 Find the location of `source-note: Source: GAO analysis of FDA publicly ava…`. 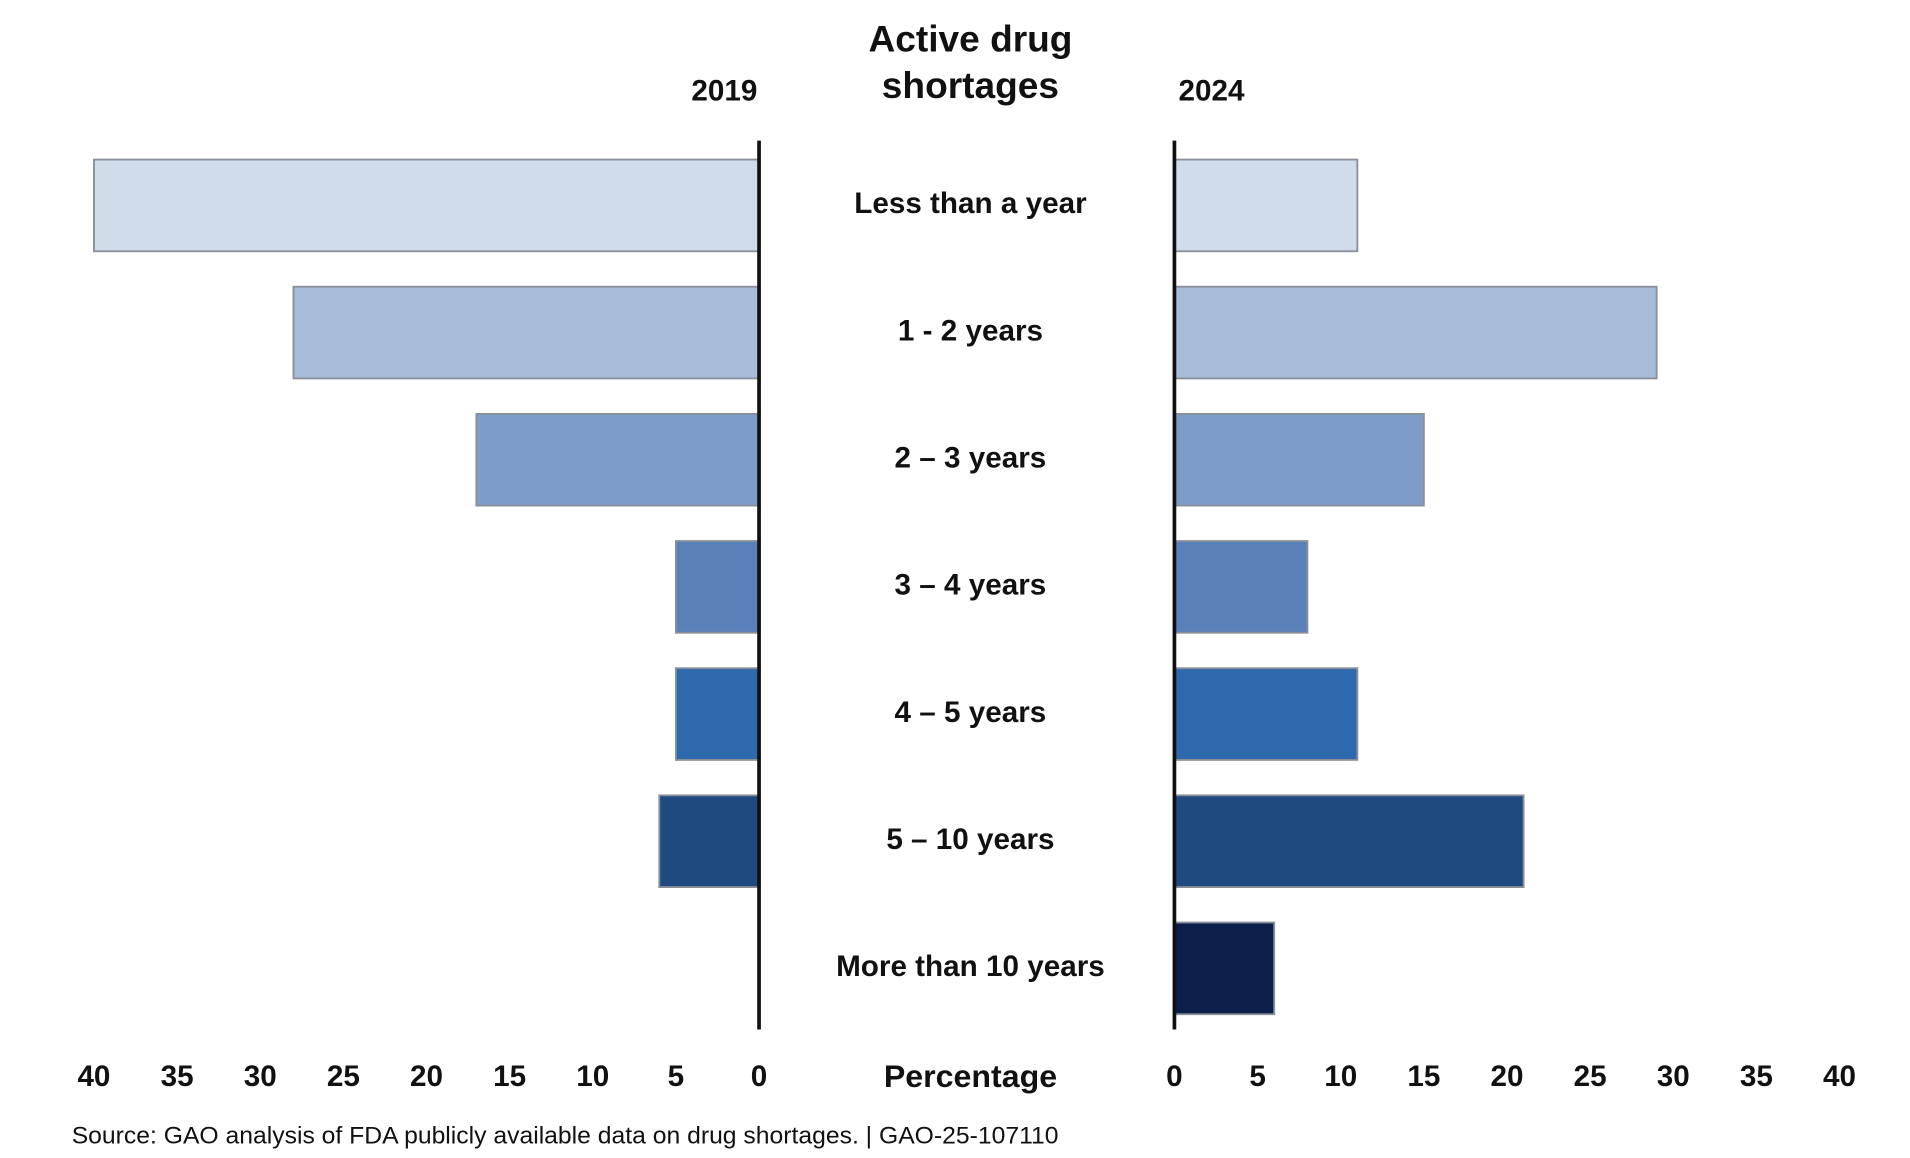

source-note: Source: GAO analysis of FDA publicly ava… is located at coordinates (565, 1136).